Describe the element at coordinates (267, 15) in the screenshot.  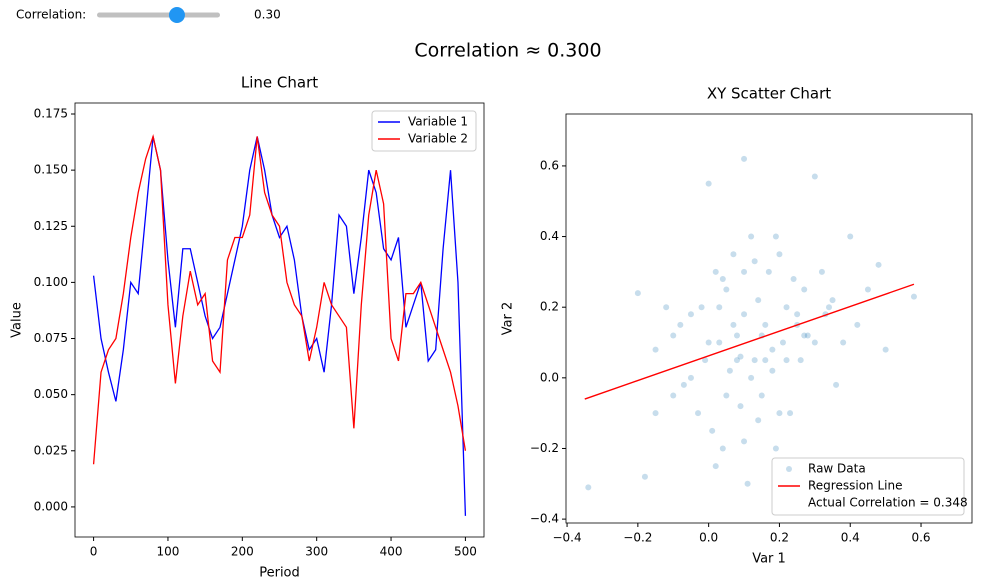
I see `slider-value: 0.30` at that location.